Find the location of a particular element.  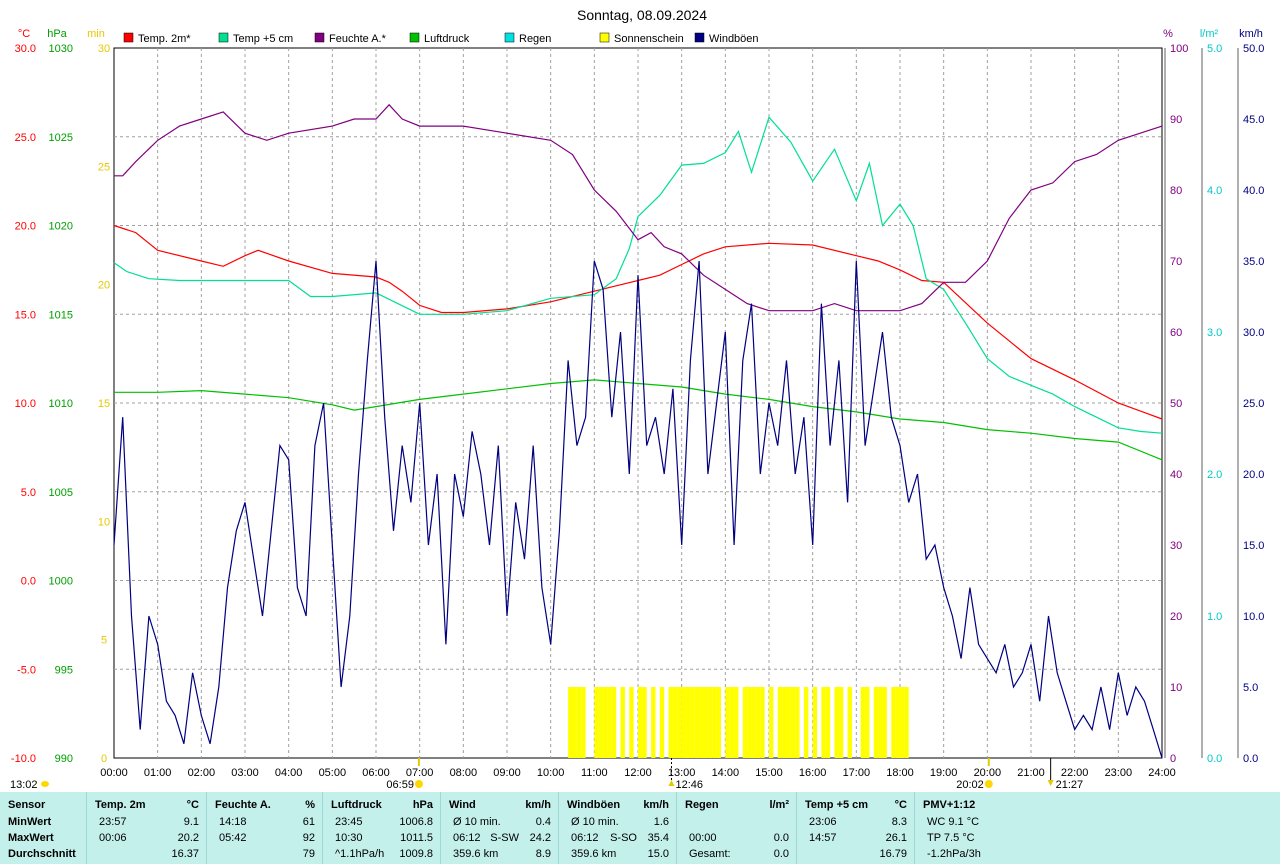

x-tick-label: 10:00 is located at coordinates (551, 773).